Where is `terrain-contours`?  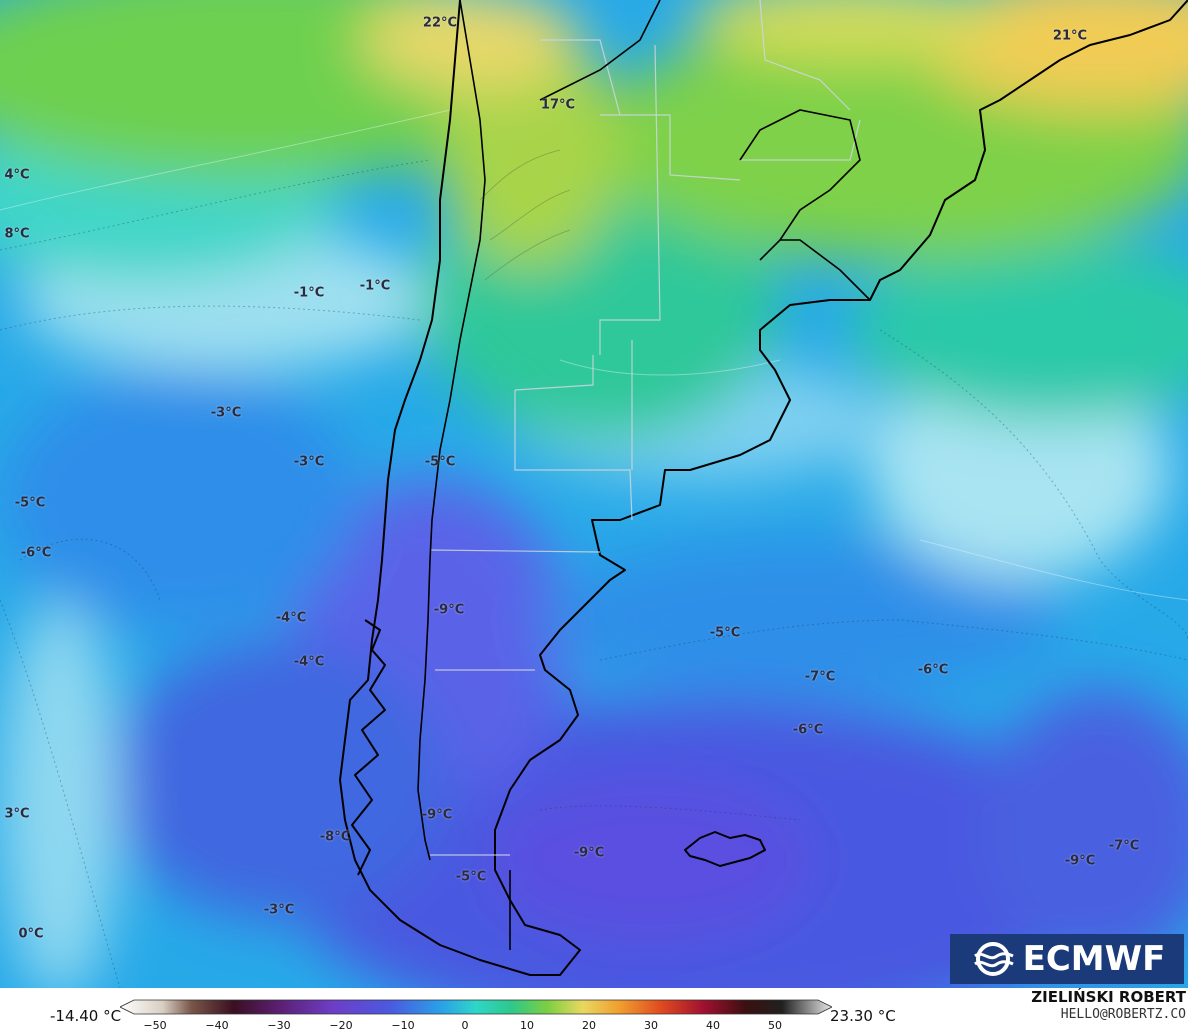
terrain-contours is located at coordinates (525, 215).